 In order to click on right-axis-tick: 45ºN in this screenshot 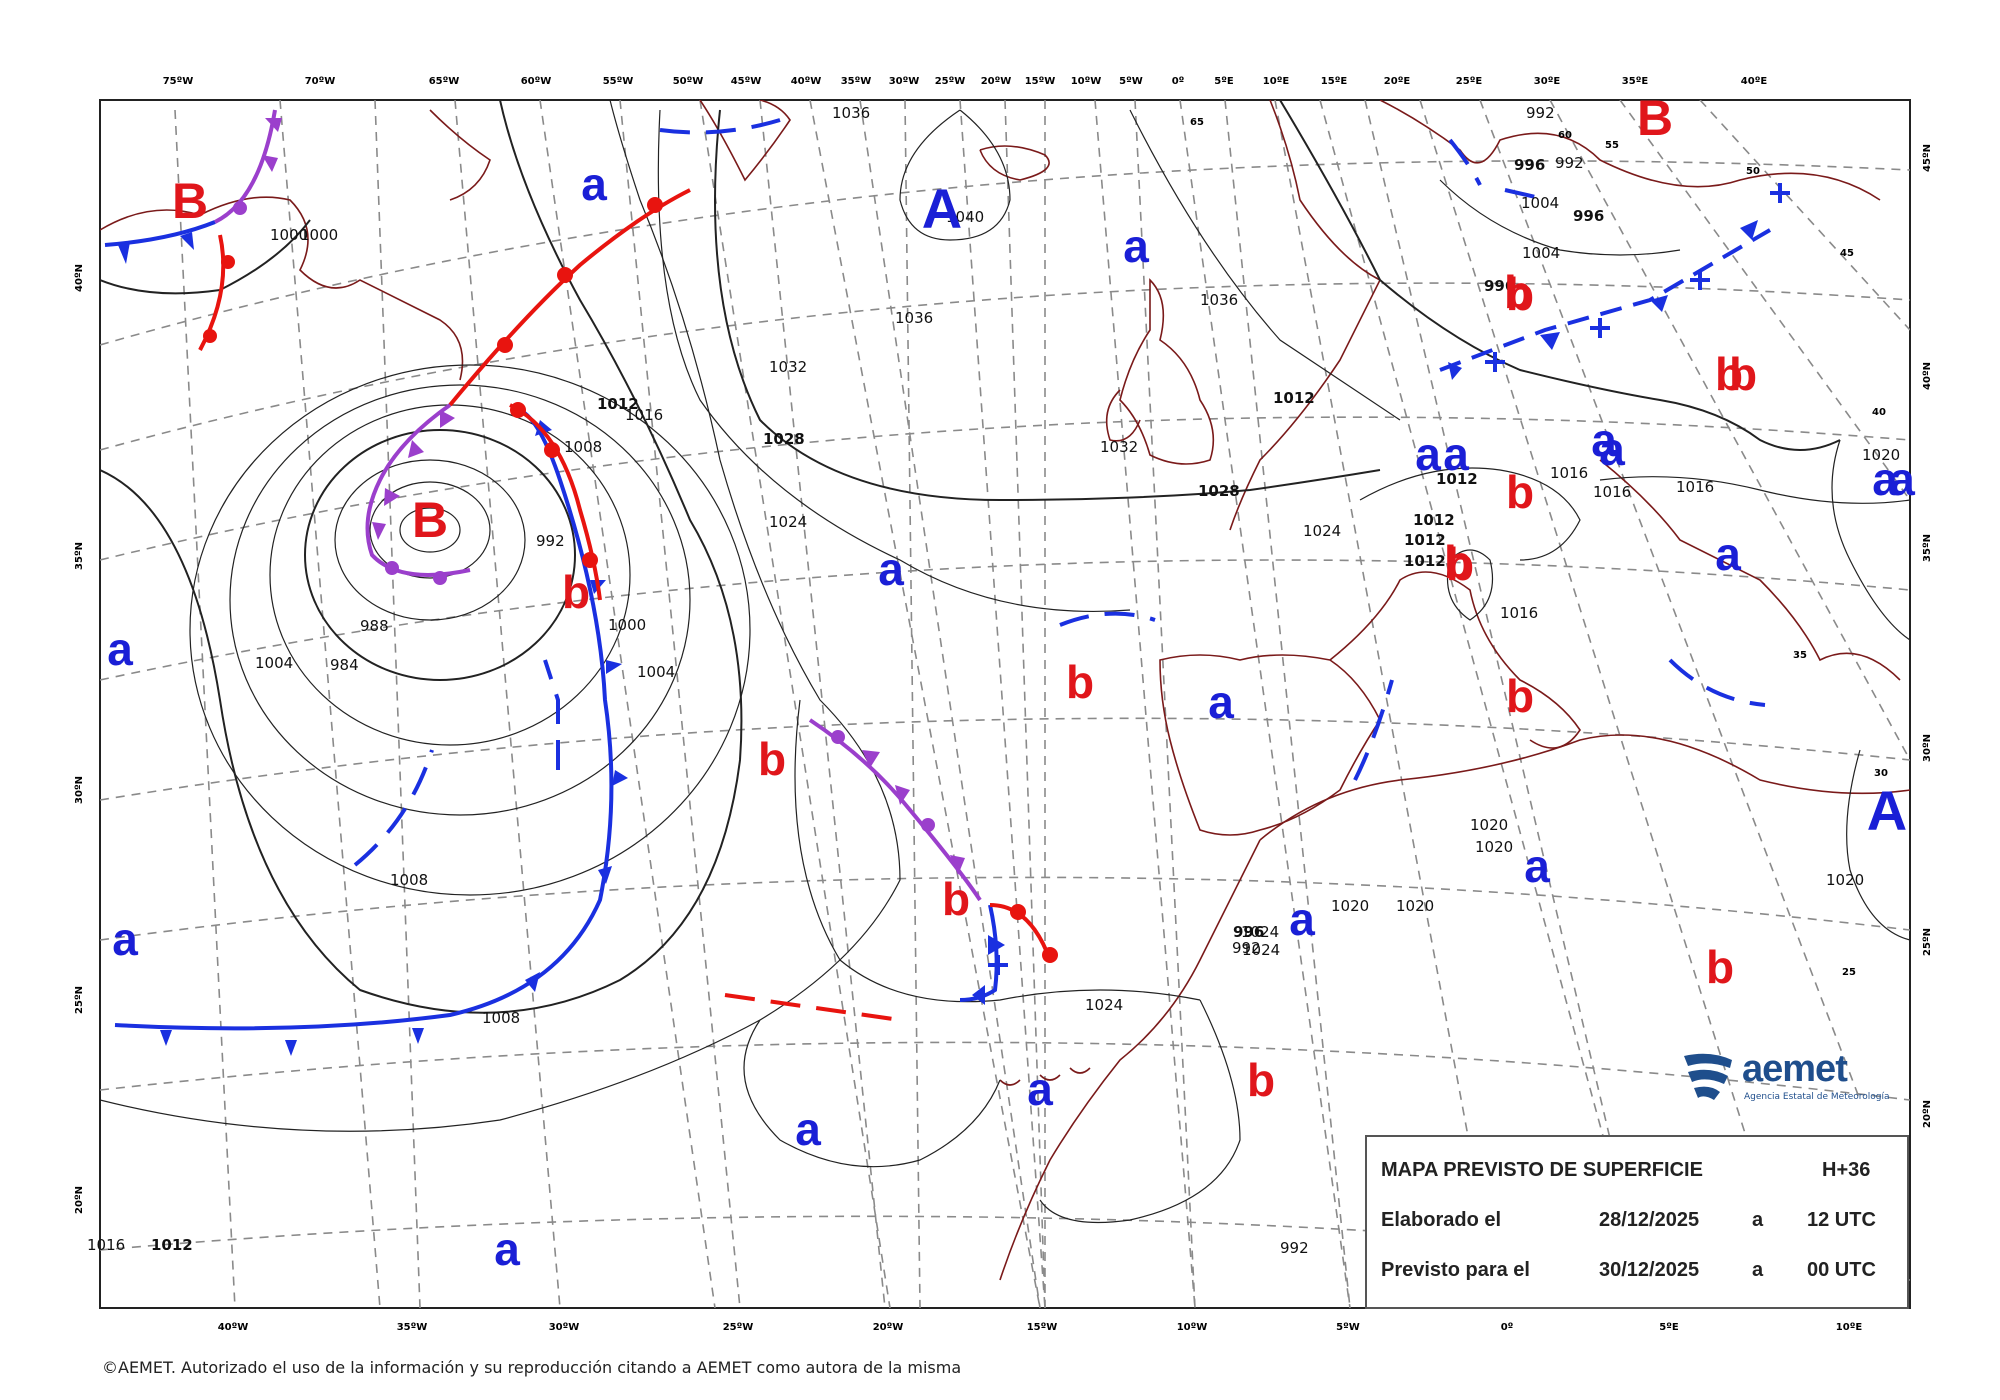, I will do `click(1927, 158)`.